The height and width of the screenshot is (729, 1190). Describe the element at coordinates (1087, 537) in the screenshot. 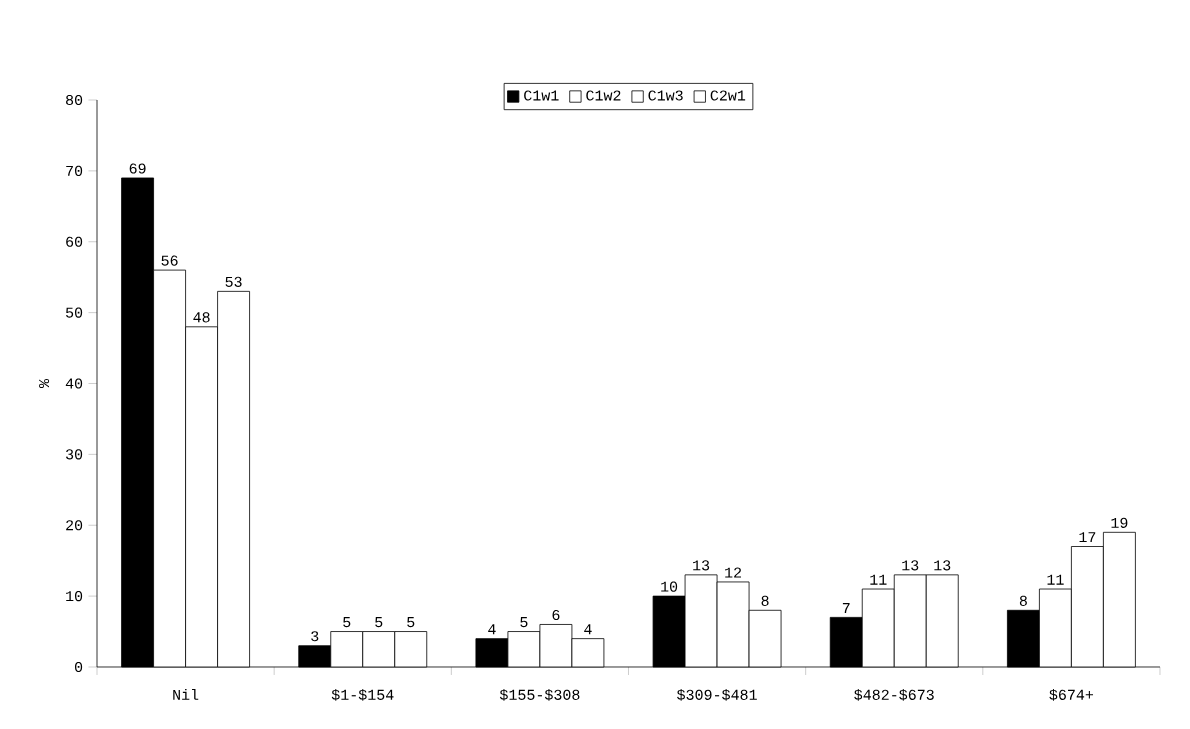

I see `data-label: 17` at that location.